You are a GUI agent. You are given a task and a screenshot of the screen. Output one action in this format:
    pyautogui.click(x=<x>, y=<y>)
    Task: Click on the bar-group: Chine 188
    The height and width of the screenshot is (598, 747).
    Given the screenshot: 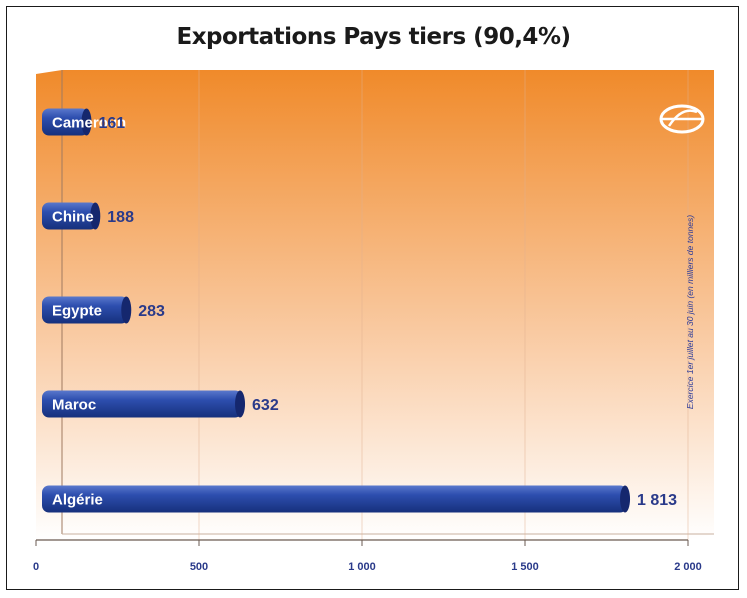 What is the action you would take?
    pyautogui.click(x=88, y=216)
    